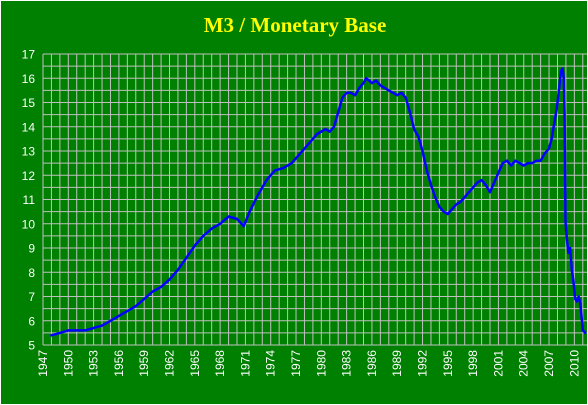  What do you see at coordinates (347, 363) in the screenshot?
I see `x-tick-label: 1983` at bounding box center [347, 363].